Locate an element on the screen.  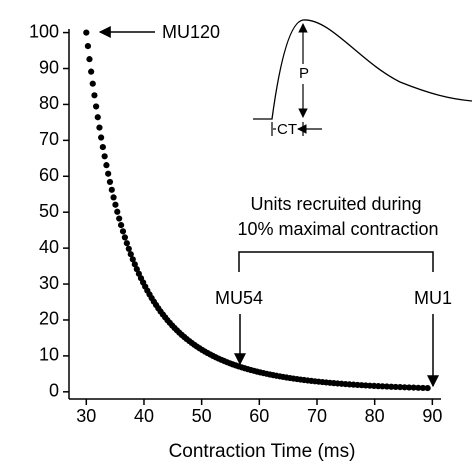
annotation: Units recruited during is located at coordinates (335, 204).